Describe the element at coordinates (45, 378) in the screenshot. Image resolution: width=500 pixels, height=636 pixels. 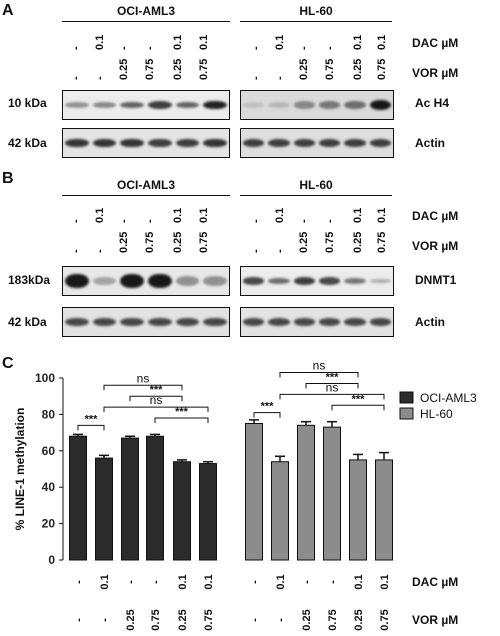
I see `y-tick-label: 100` at that location.